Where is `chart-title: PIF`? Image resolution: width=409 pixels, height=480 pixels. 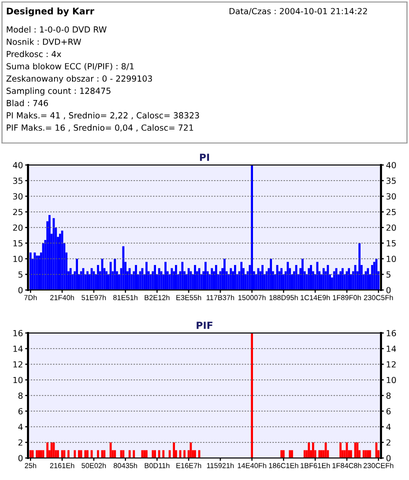 chart-title: PIF is located at coordinates (204, 325).